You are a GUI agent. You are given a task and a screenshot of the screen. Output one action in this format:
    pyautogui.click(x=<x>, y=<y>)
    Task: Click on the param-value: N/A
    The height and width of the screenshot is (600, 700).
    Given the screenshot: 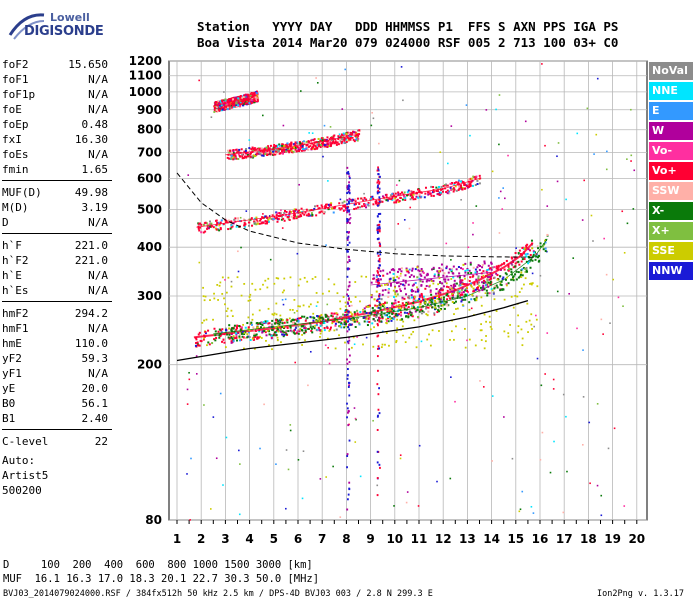 What is the action you would take?
    pyautogui.click(x=98, y=328)
    